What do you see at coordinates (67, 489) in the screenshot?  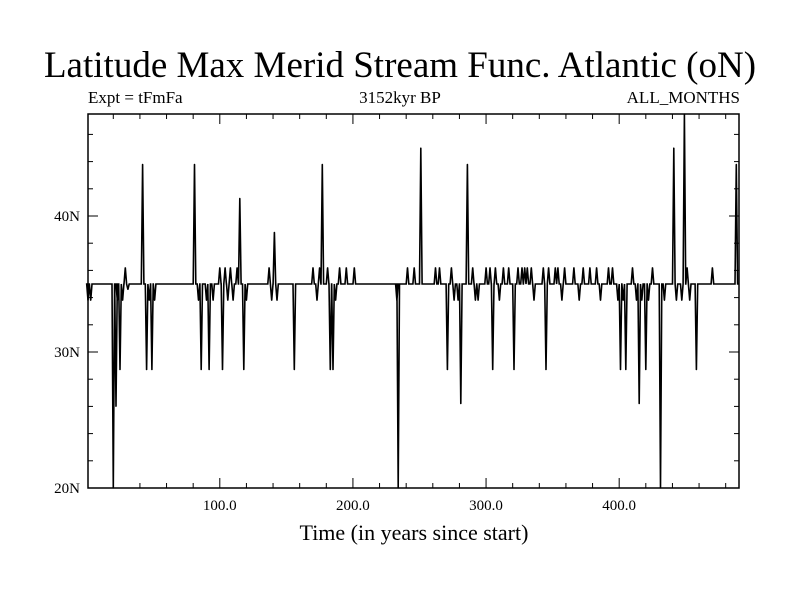 I see `y-tick-label: 20N` at bounding box center [67, 489].